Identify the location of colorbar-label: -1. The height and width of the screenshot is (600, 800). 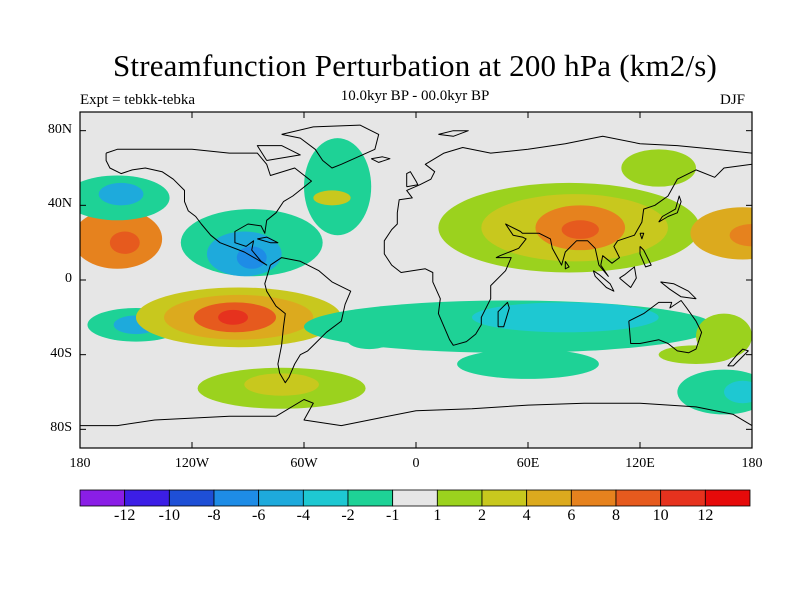
(392, 515).